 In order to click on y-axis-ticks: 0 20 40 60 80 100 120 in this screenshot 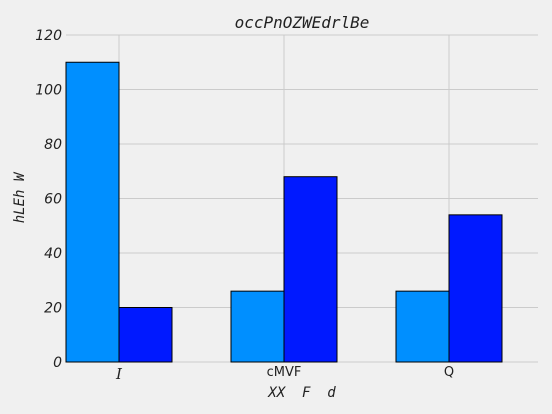, I will do `click(48, 199)`.